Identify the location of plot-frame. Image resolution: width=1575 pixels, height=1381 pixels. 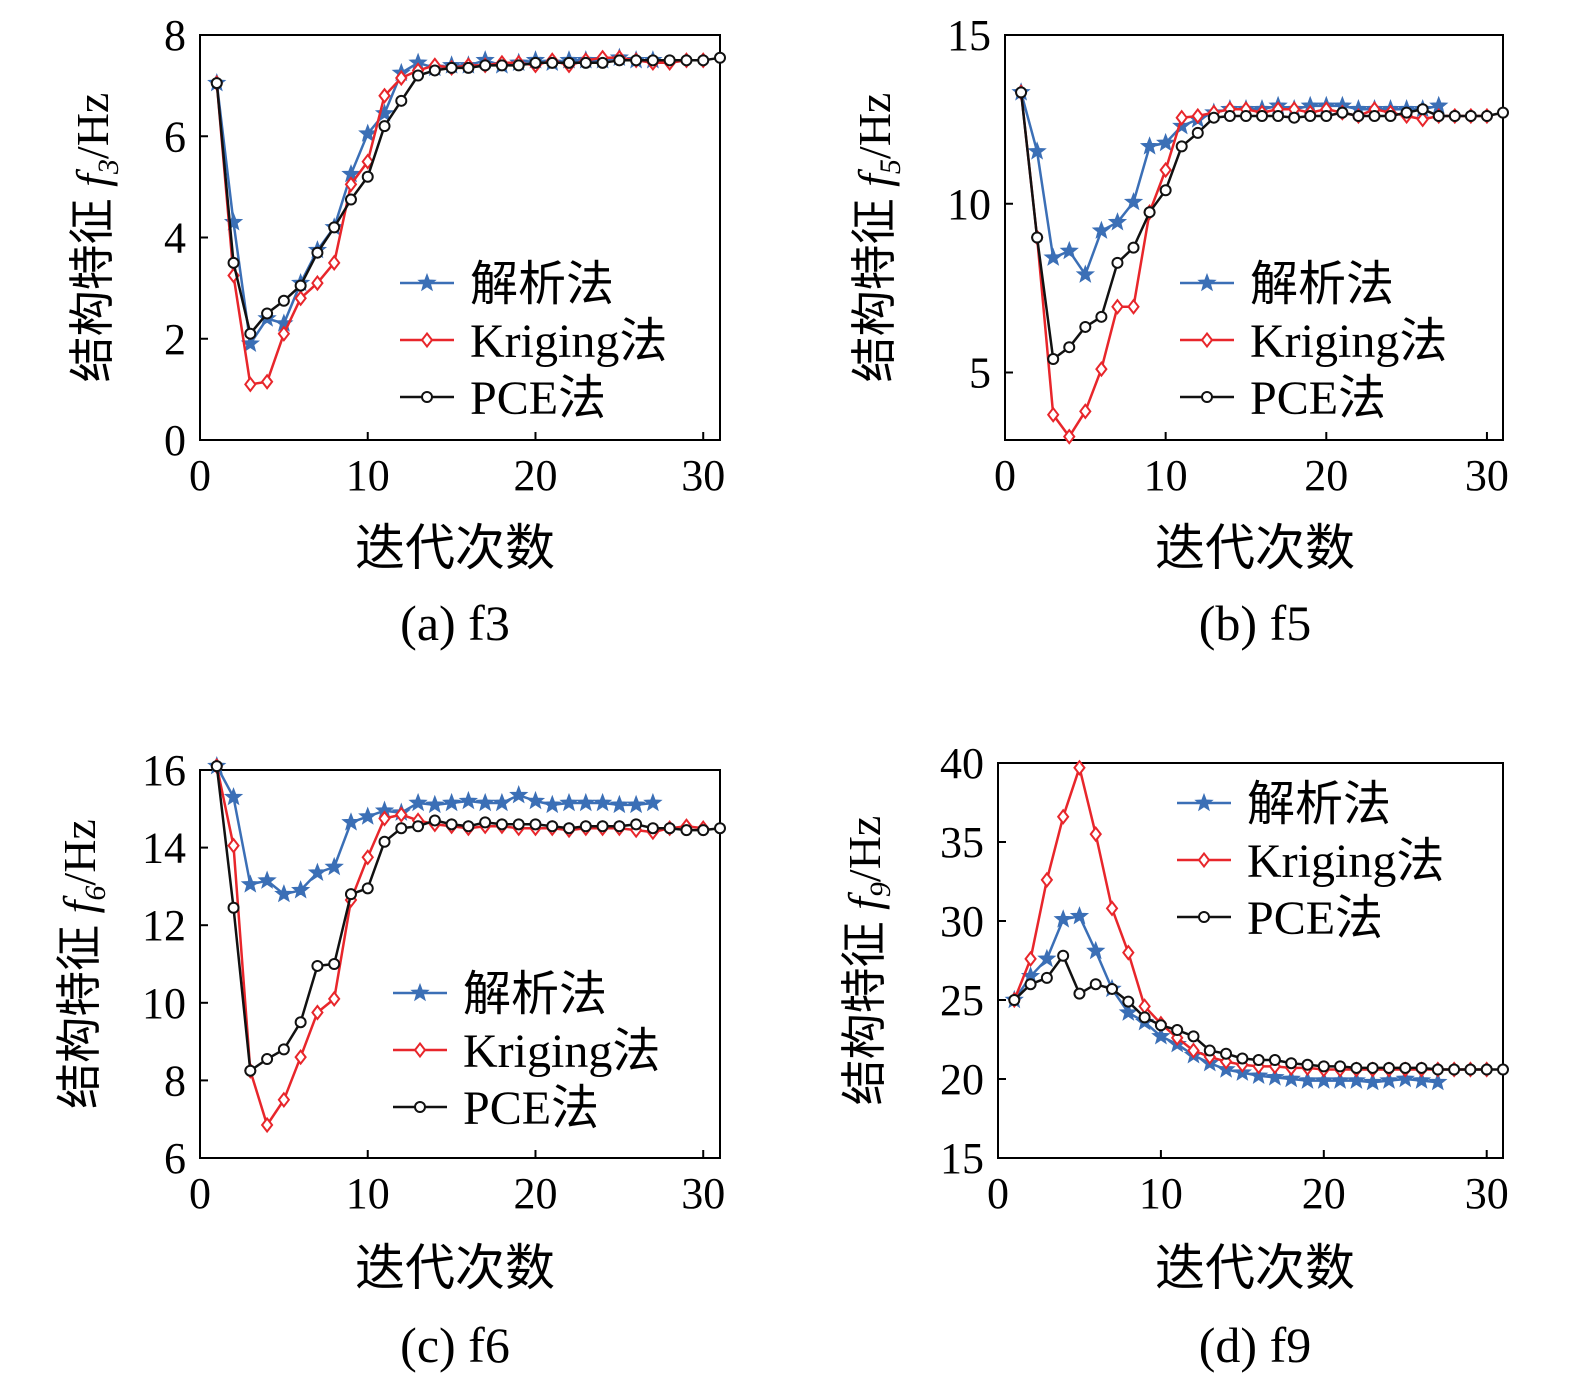
(1254, 237).